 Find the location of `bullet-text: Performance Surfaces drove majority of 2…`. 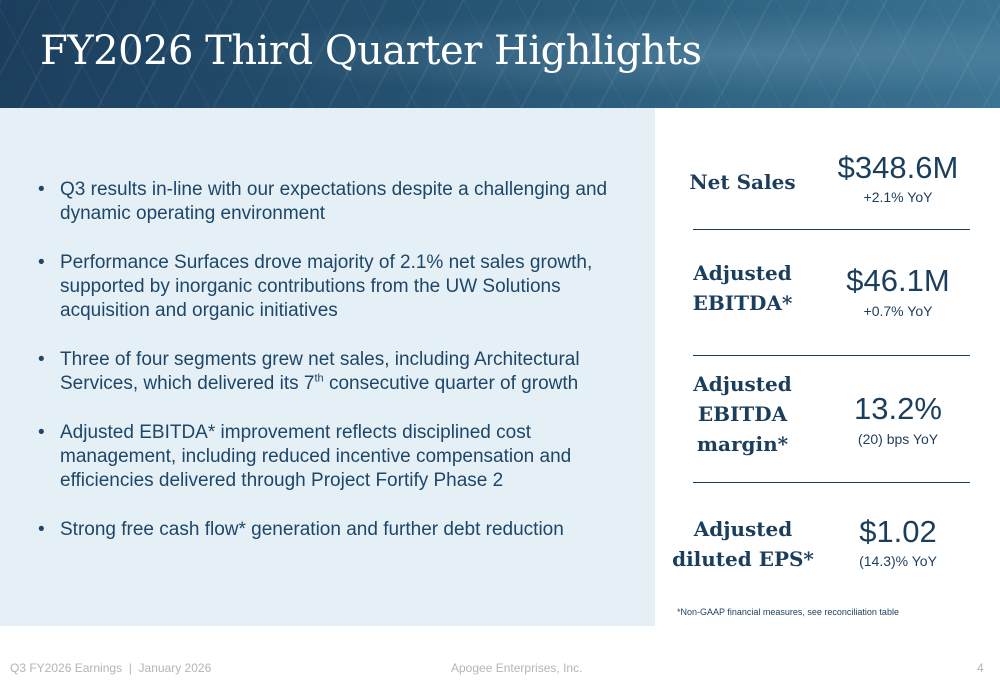

bullet-text: Performance Surfaces drove majority of 2… is located at coordinates (326, 286).